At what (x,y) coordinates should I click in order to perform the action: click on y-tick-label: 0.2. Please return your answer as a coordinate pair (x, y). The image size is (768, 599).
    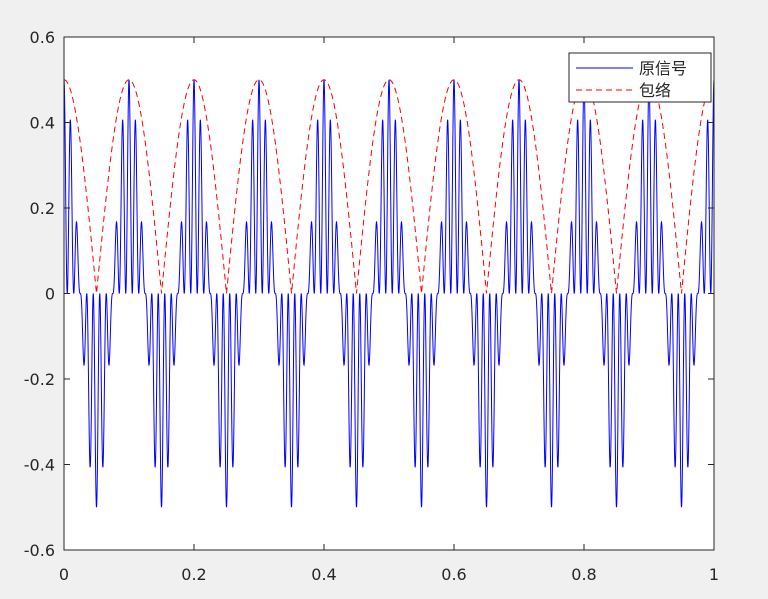
    Looking at the image, I should click on (42, 208).